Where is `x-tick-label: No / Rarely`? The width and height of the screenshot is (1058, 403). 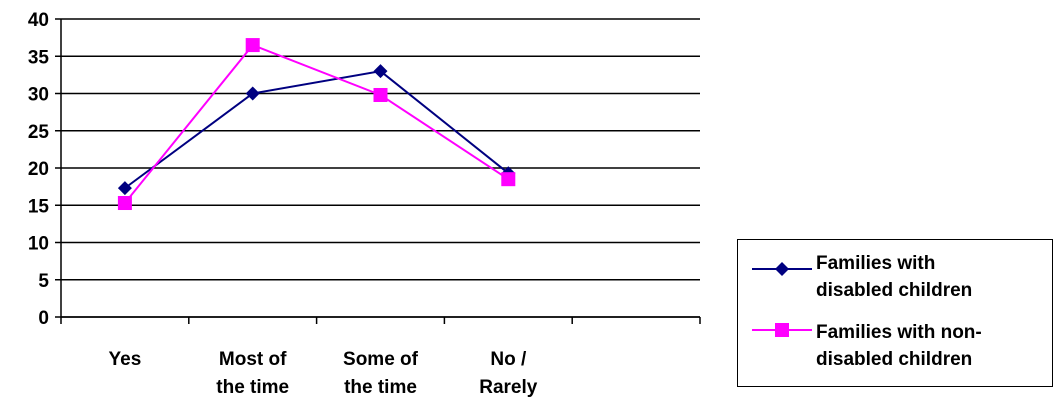
x-tick-label: No / Rarely is located at coordinates (508, 373).